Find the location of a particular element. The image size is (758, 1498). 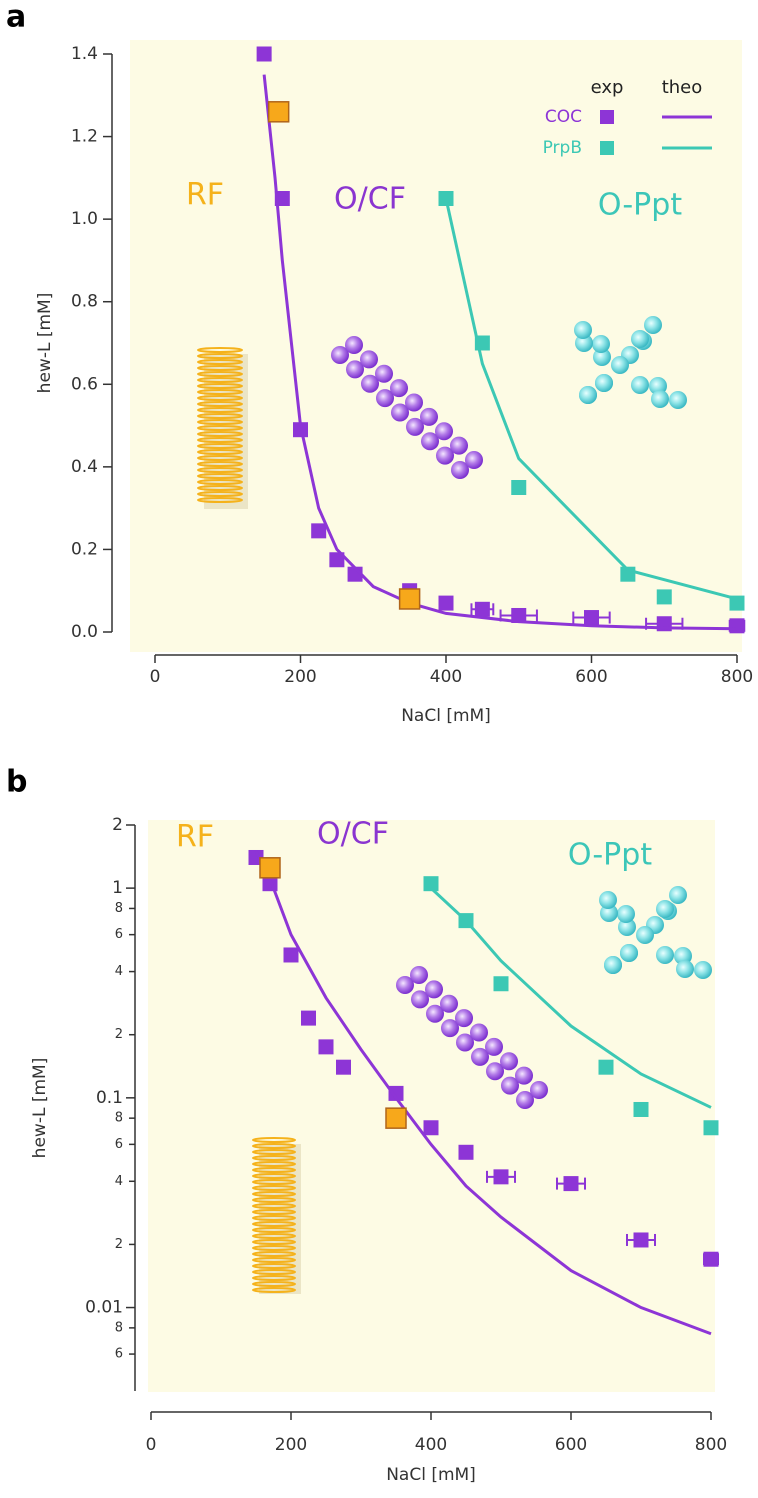

legend-label: PrpB is located at coordinates (562, 148).